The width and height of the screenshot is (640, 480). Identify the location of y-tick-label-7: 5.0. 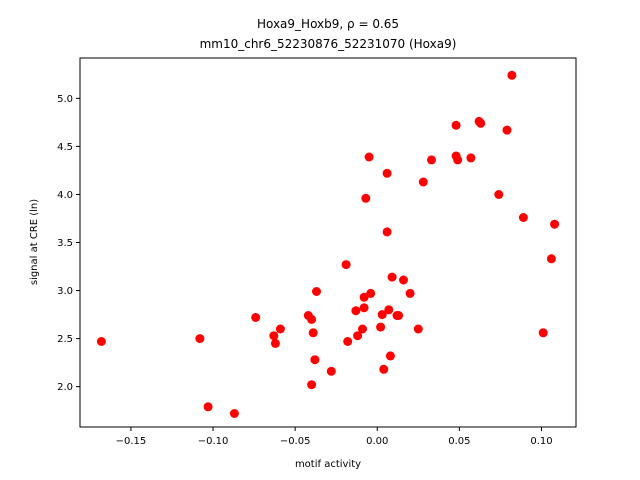
(65, 99).